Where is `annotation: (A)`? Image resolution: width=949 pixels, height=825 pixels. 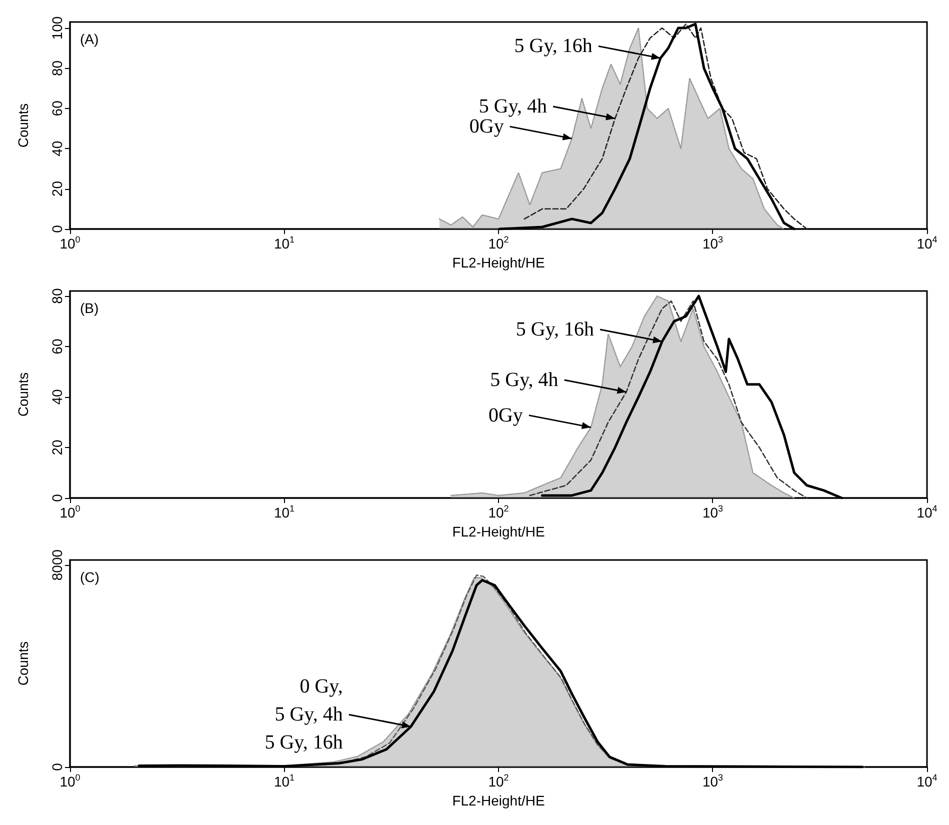
annotation: (A) is located at coordinates (89, 39).